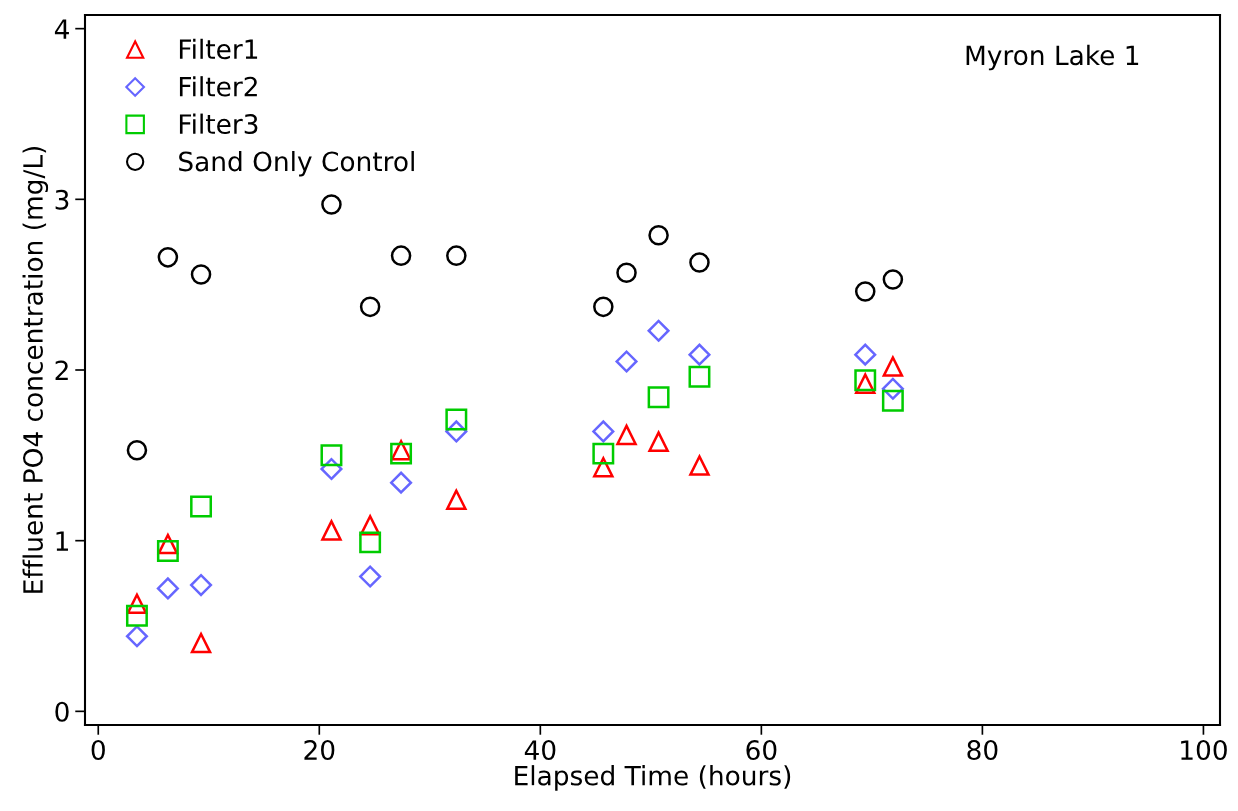 The height and width of the screenshot is (811, 1238). What do you see at coordinates (218, 86) in the screenshot?
I see `legend-label: Filter2` at bounding box center [218, 86].